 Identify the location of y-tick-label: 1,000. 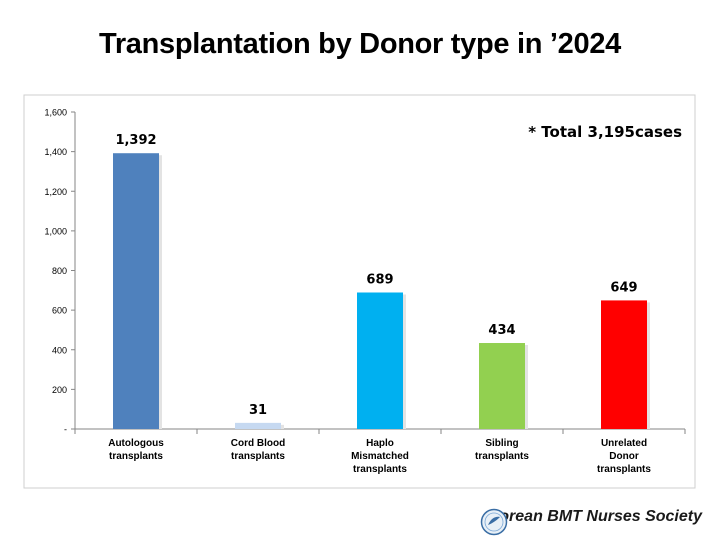
(55, 231).